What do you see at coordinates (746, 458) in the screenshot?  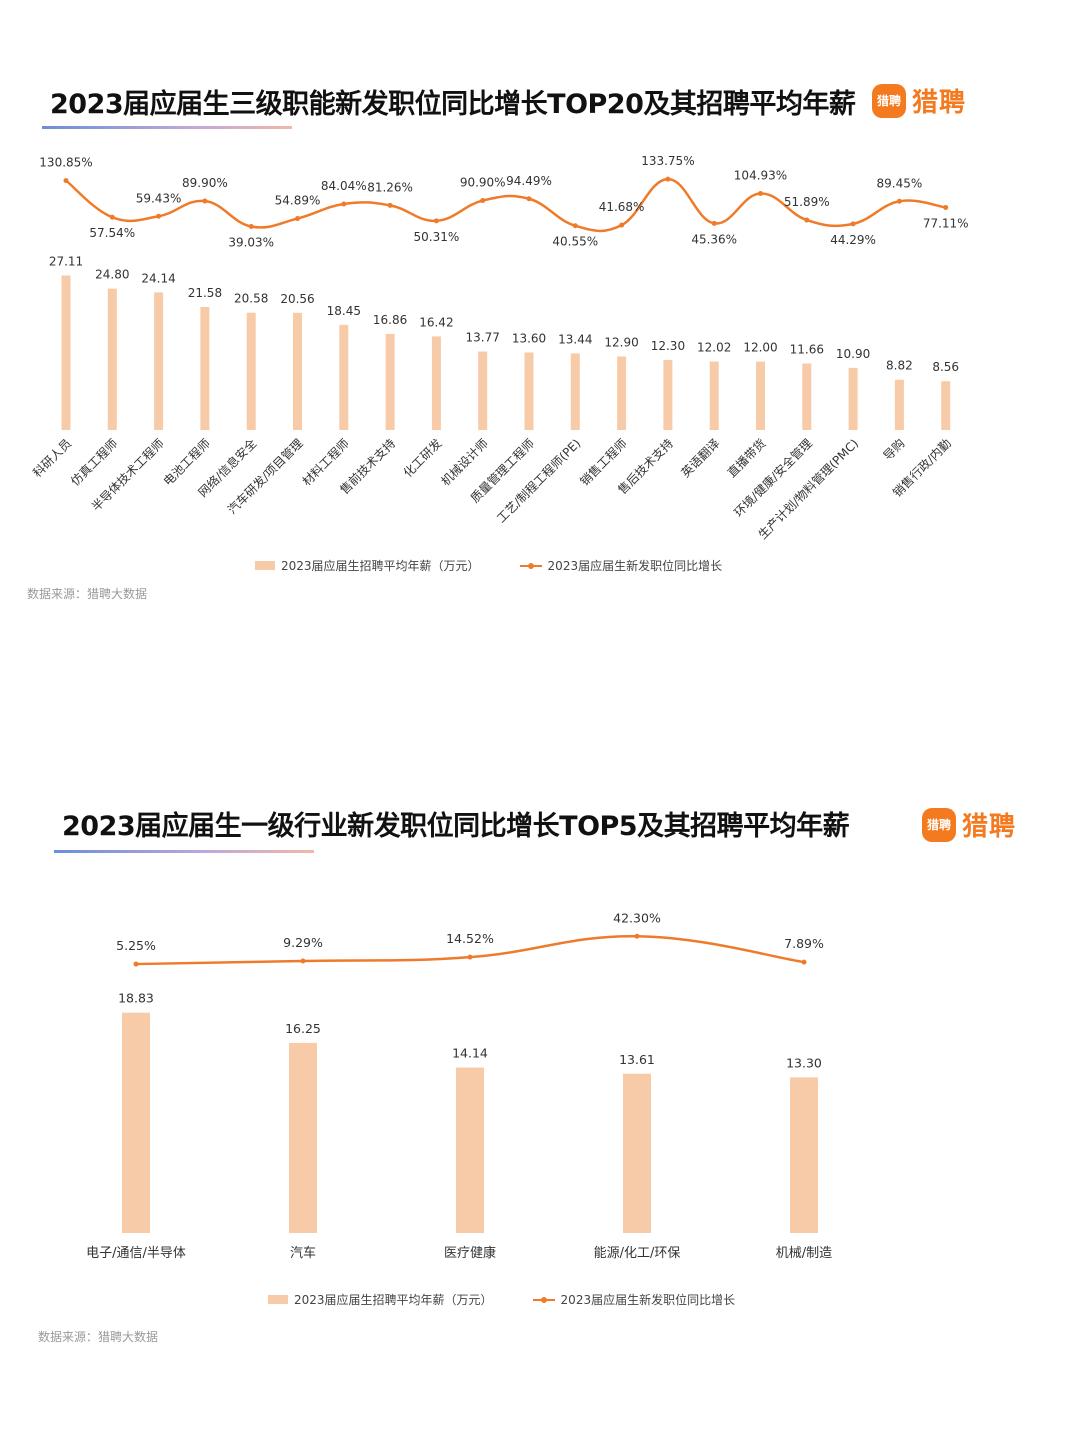 I see `category-label: 直播带货` at bounding box center [746, 458].